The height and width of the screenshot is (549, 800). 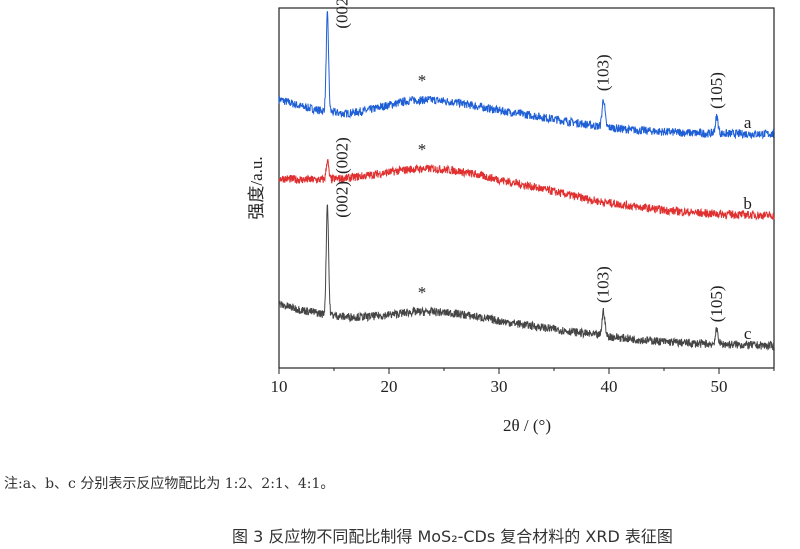 I want to click on figure-note: 注:a、b、c 分别表示反应物配比为 1:2、2:1、4:1。, so click(x=169, y=484).